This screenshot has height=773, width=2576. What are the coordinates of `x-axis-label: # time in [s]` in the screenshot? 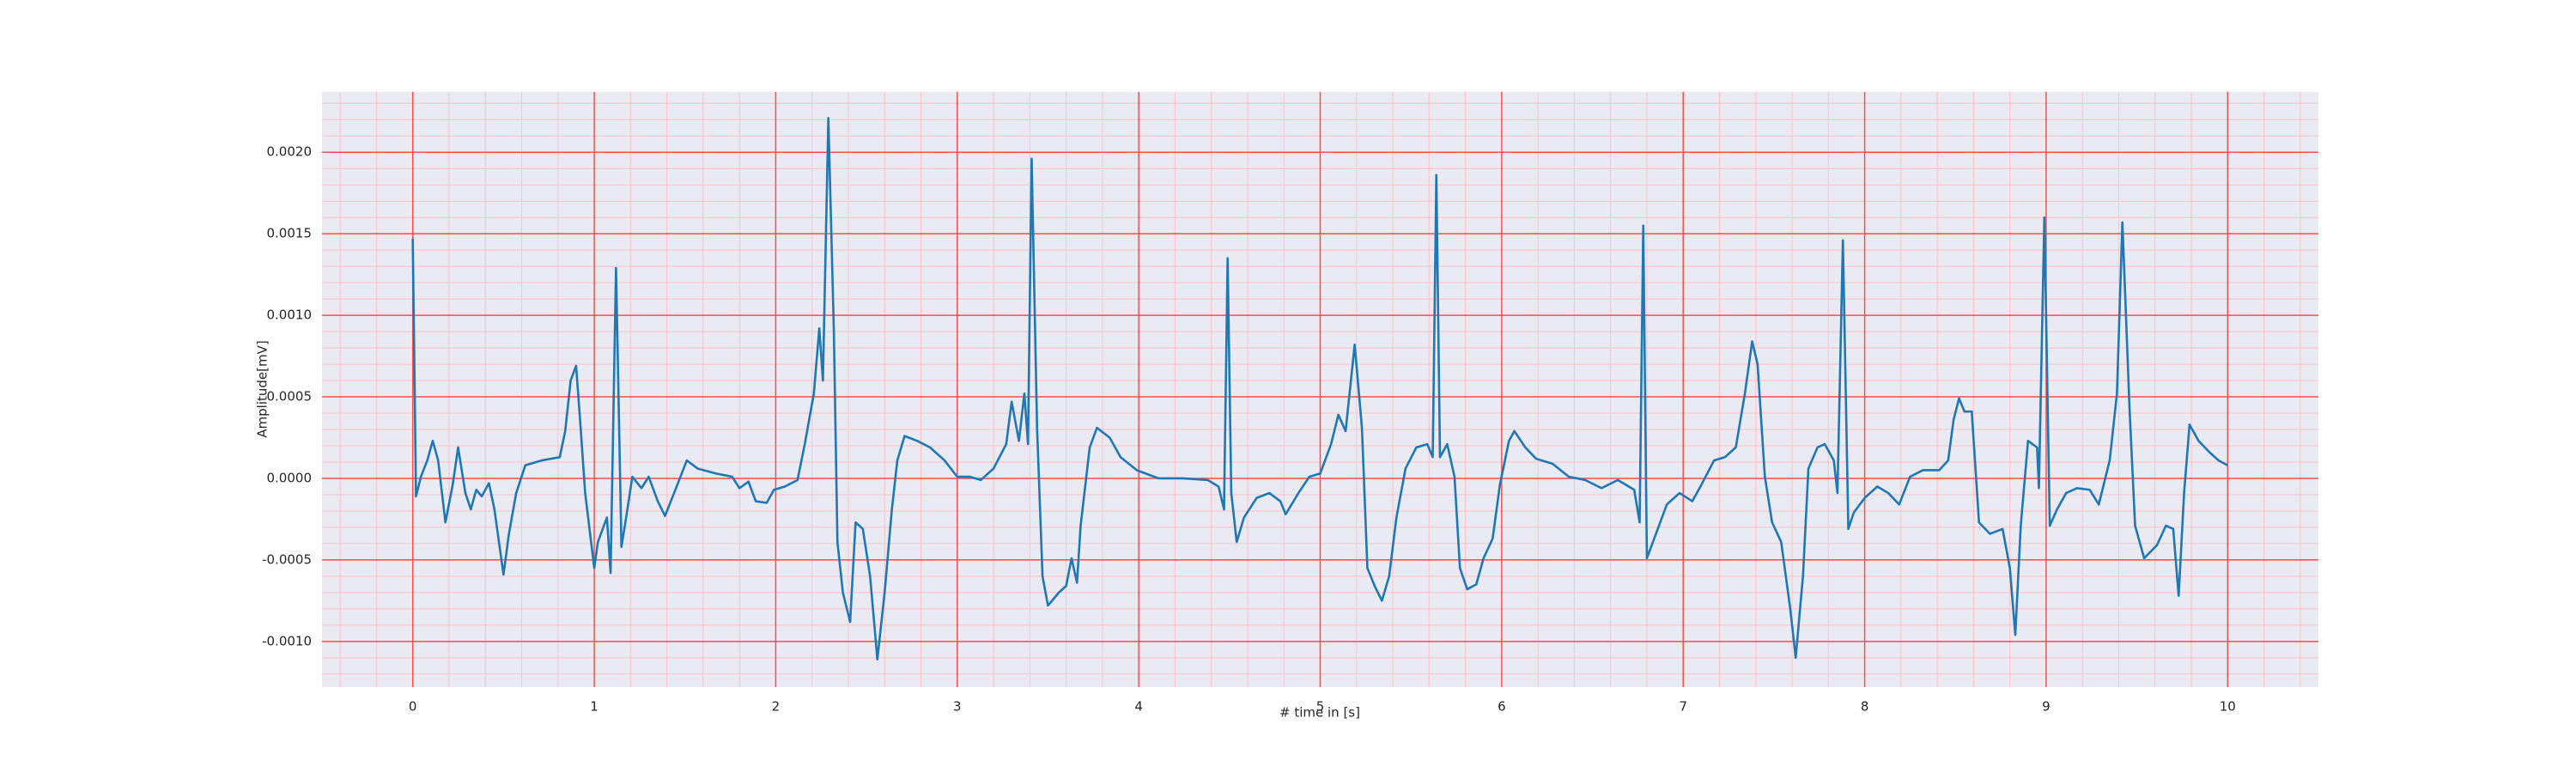 It's located at (1319, 713).